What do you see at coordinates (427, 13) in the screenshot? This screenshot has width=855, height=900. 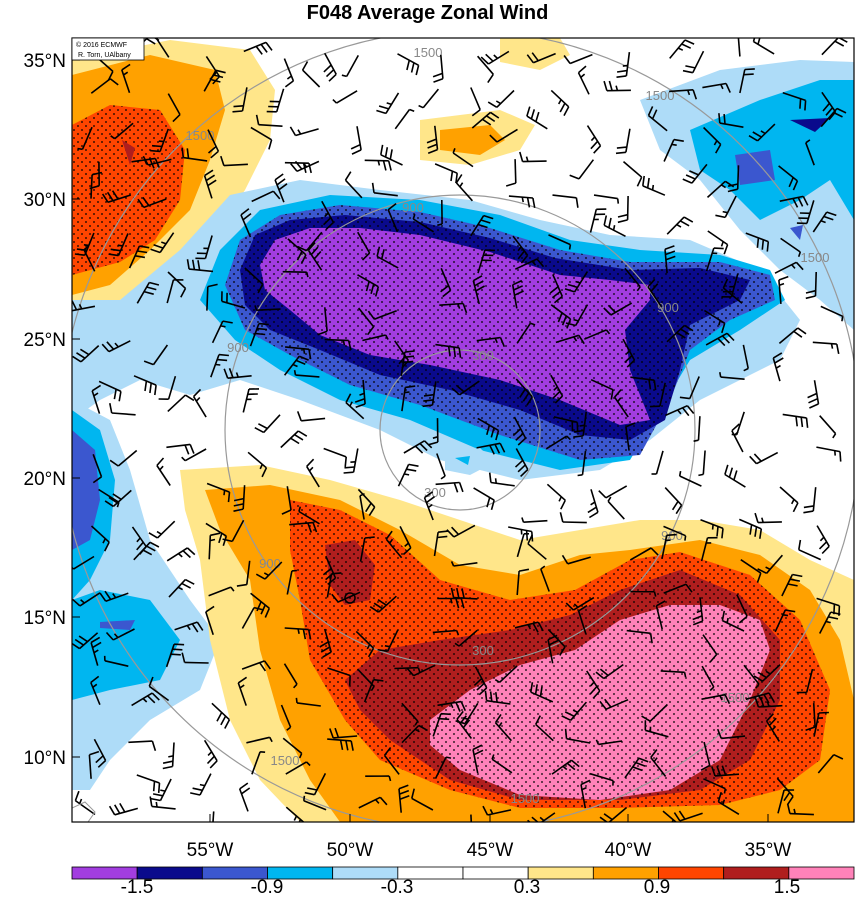 I see `map-title: F048 Average Zonal Wind` at bounding box center [427, 13].